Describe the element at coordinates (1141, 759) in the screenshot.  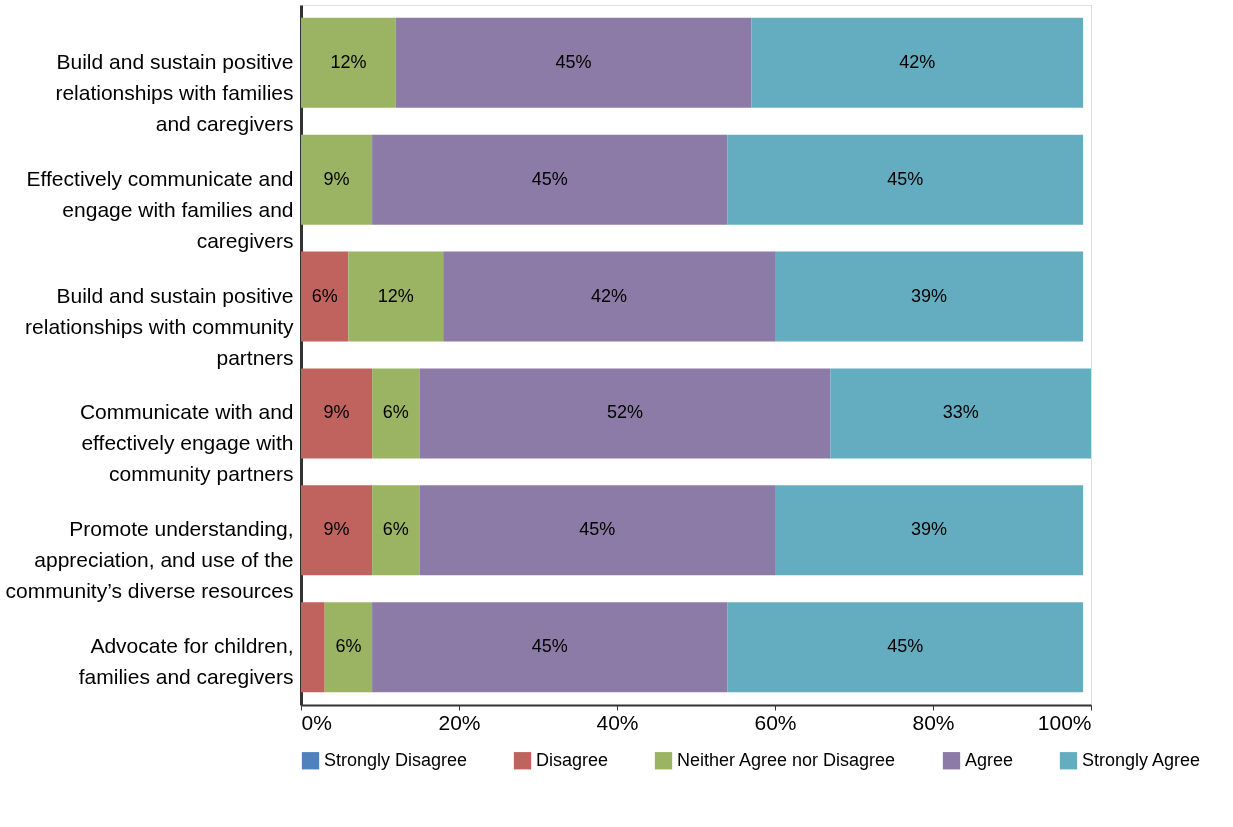
I see `legend-label: Strongly Agree` at that location.